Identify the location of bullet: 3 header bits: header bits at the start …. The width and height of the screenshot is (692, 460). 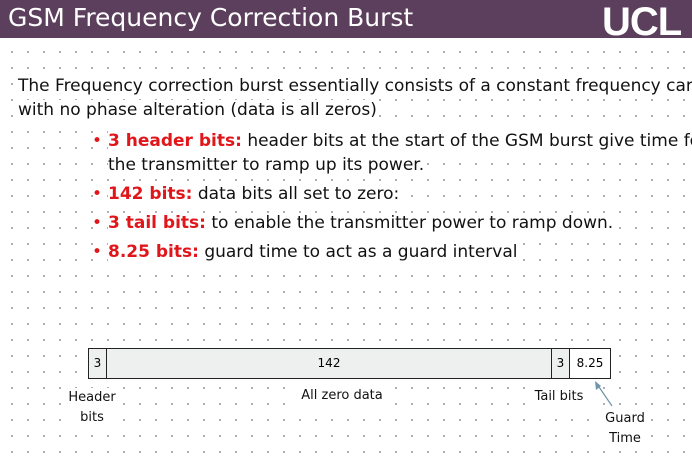
(400, 141).